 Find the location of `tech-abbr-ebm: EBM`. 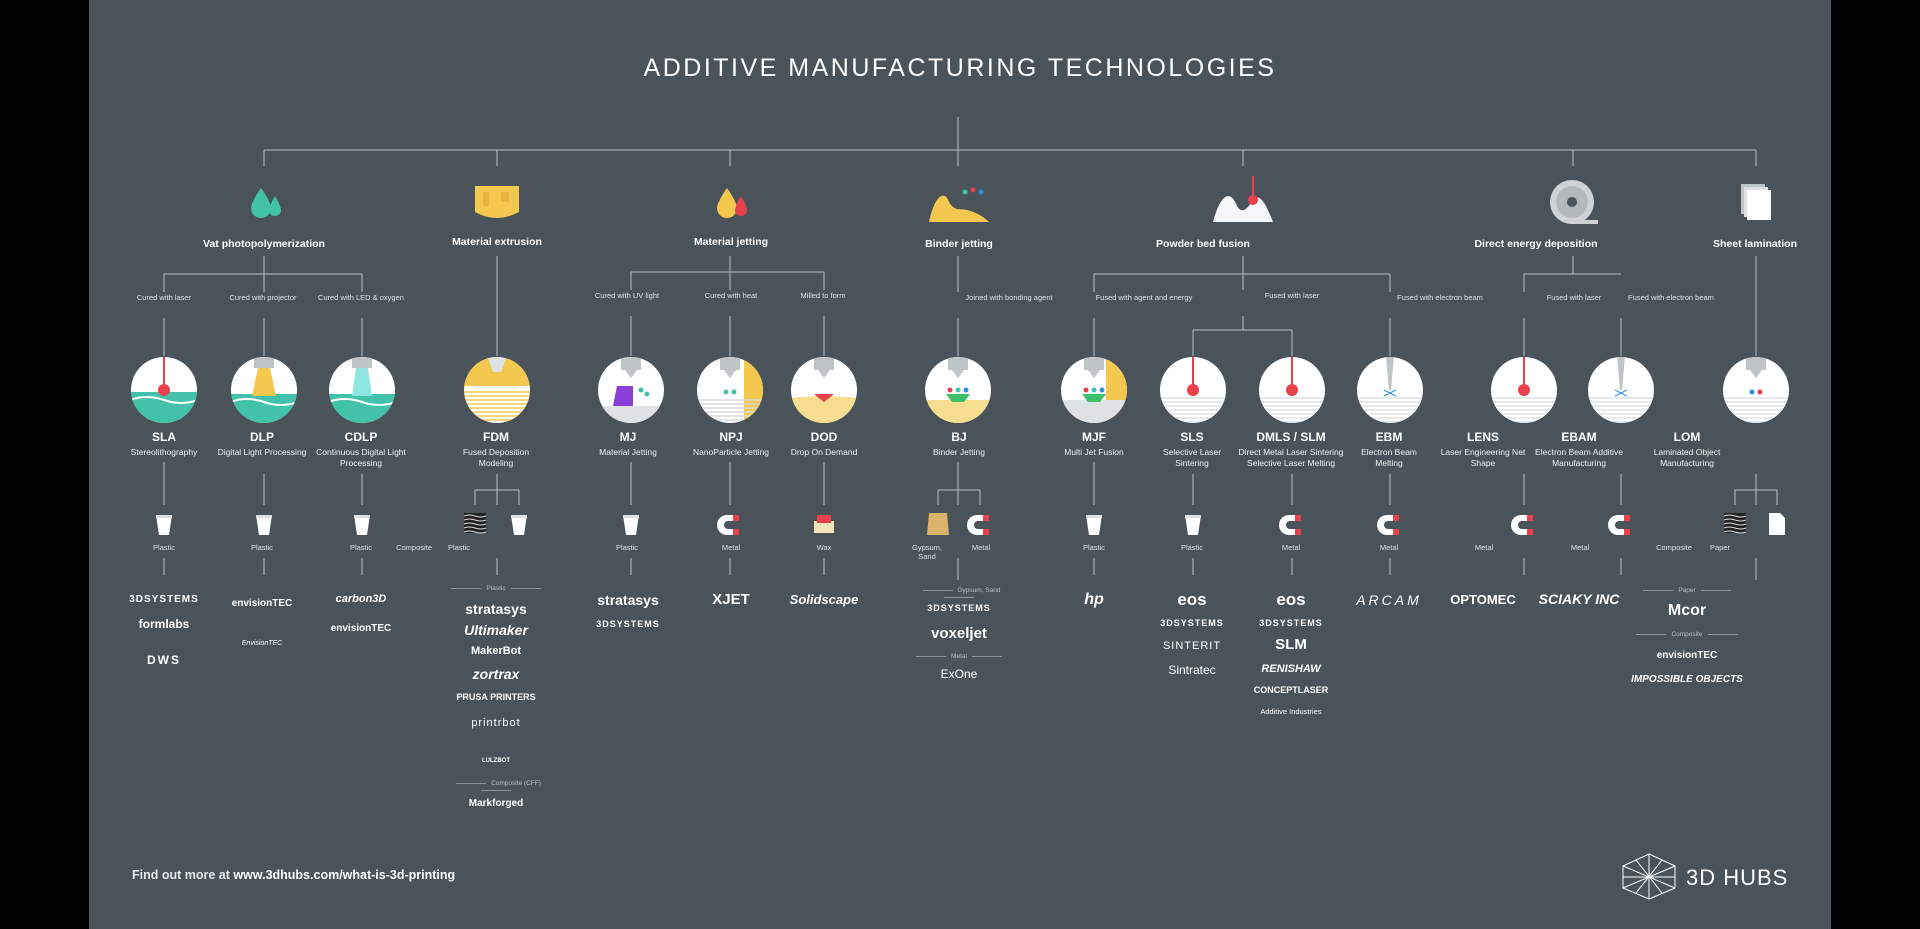

tech-abbr-ebm: EBM is located at coordinates (1389, 437).